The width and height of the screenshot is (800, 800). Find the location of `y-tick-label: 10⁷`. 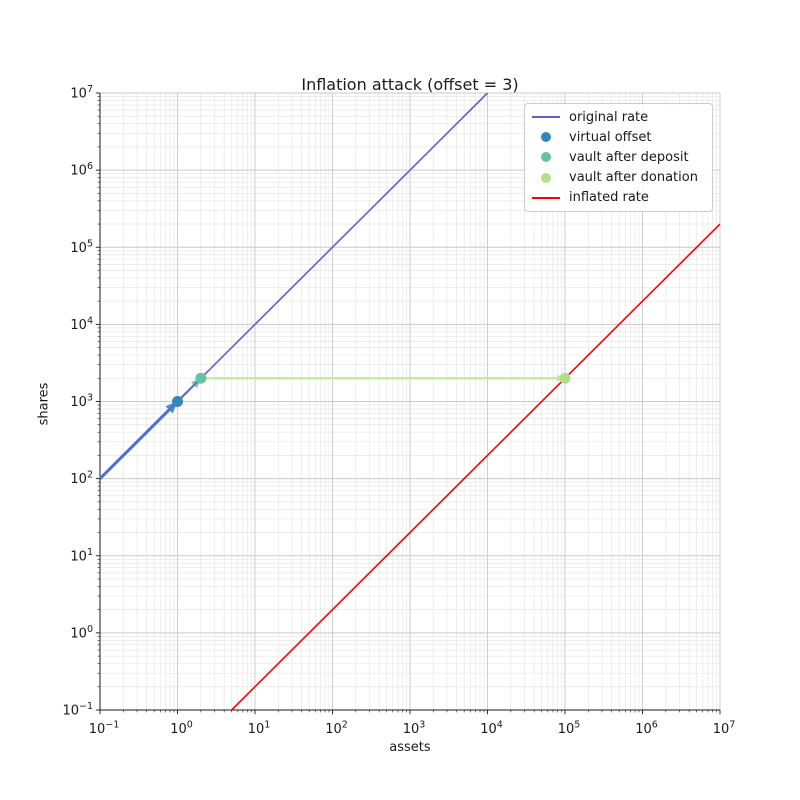

y-tick-label: 10⁷ is located at coordinates (81, 93).